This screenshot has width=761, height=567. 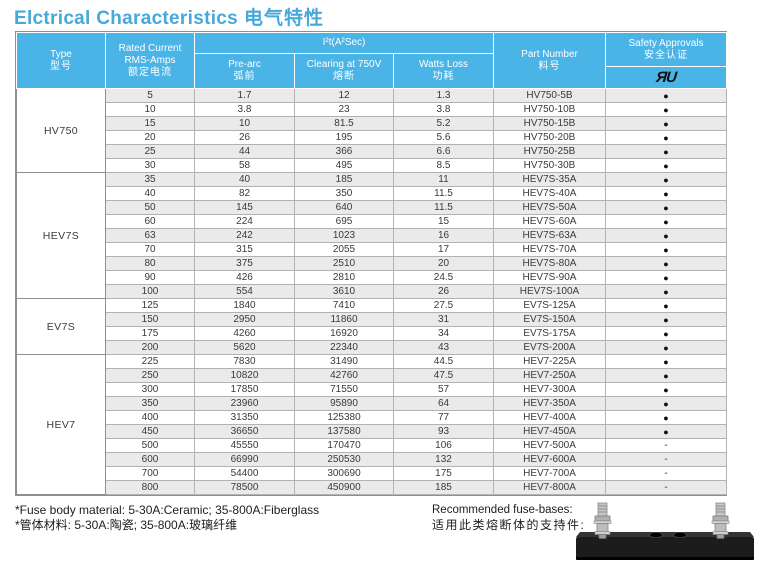 I want to click on part-number-cell: EV7S-200A, so click(x=549, y=347).